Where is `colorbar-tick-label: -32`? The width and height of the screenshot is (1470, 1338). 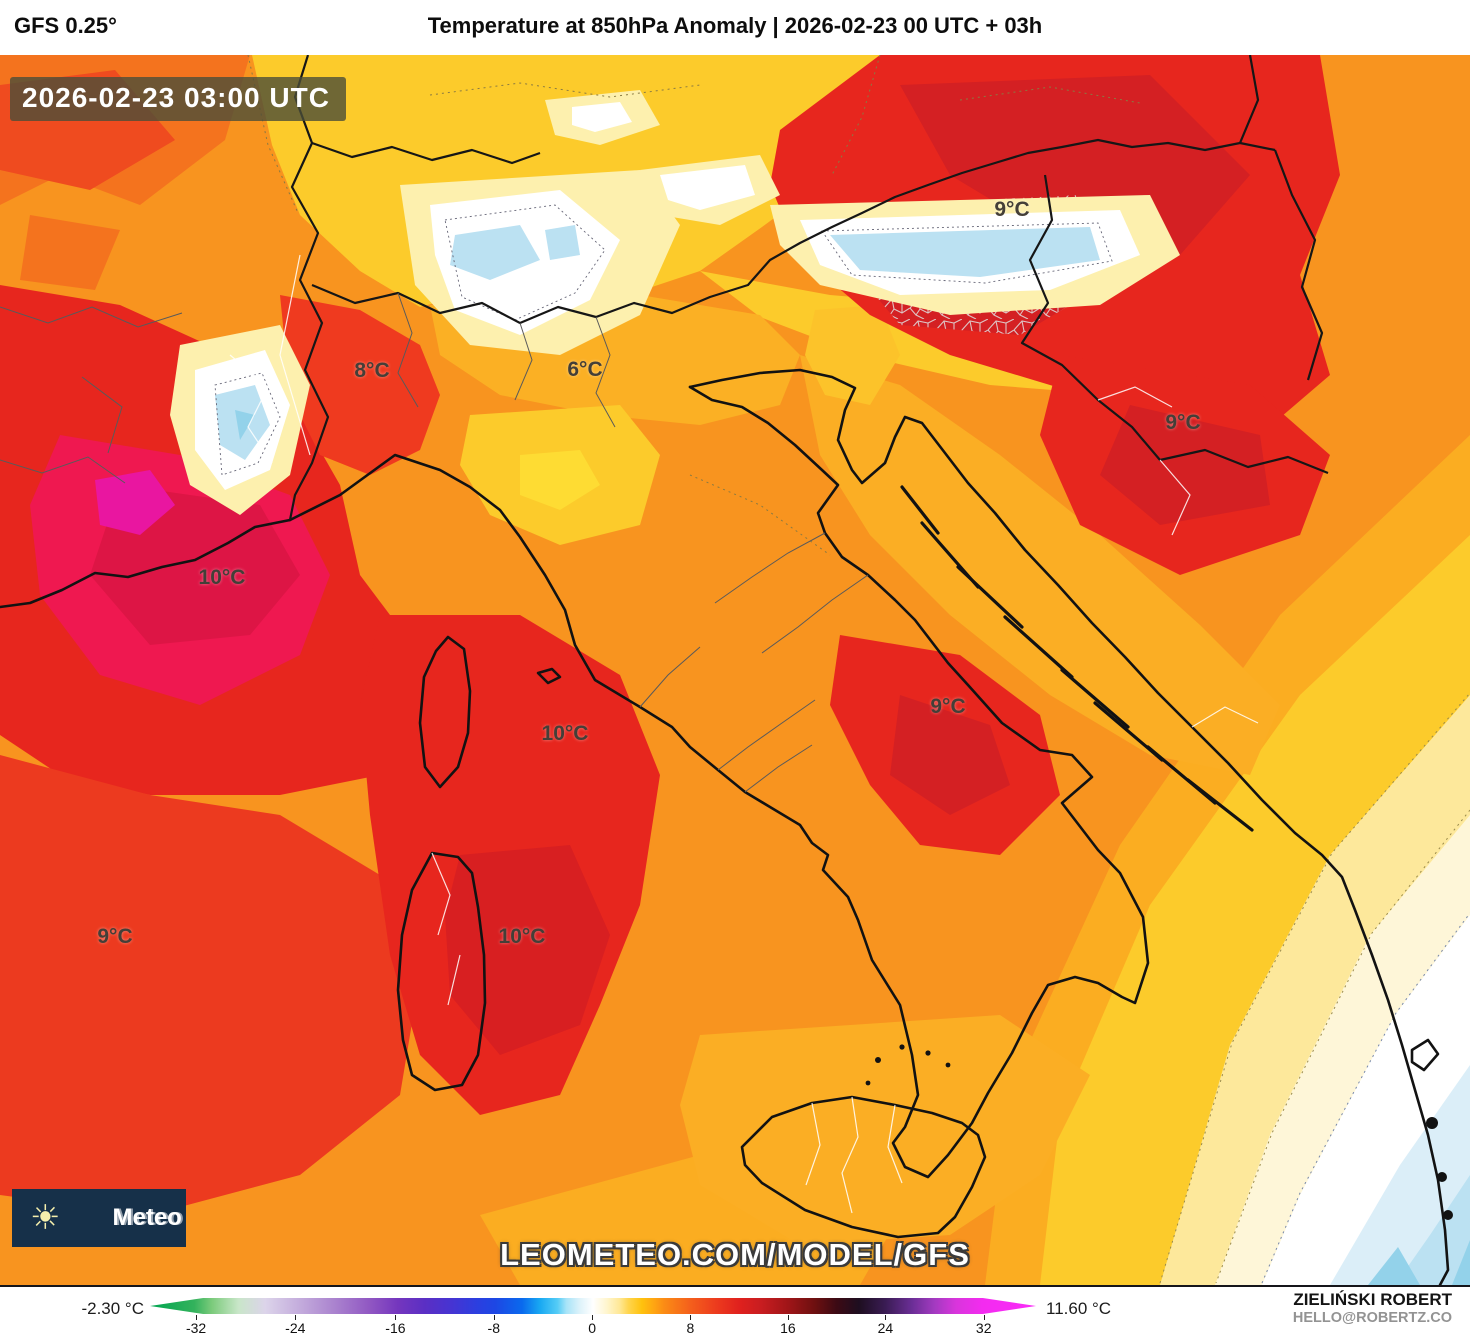 colorbar-tick-label: -32 is located at coordinates (196, 1328).